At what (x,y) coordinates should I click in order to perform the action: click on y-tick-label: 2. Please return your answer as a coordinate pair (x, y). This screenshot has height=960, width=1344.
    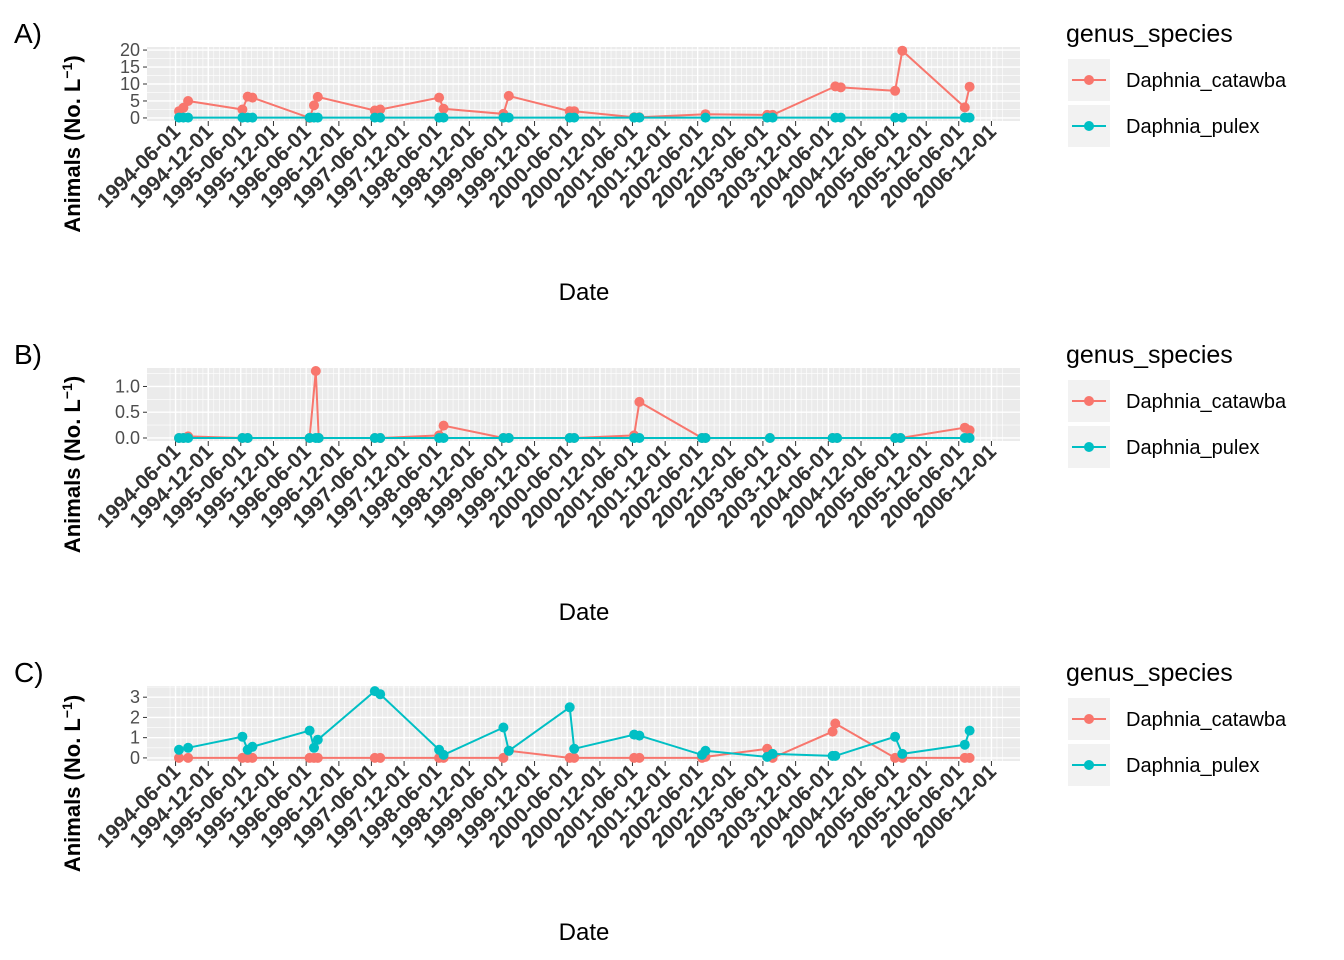
    Looking at the image, I should click on (135, 717).